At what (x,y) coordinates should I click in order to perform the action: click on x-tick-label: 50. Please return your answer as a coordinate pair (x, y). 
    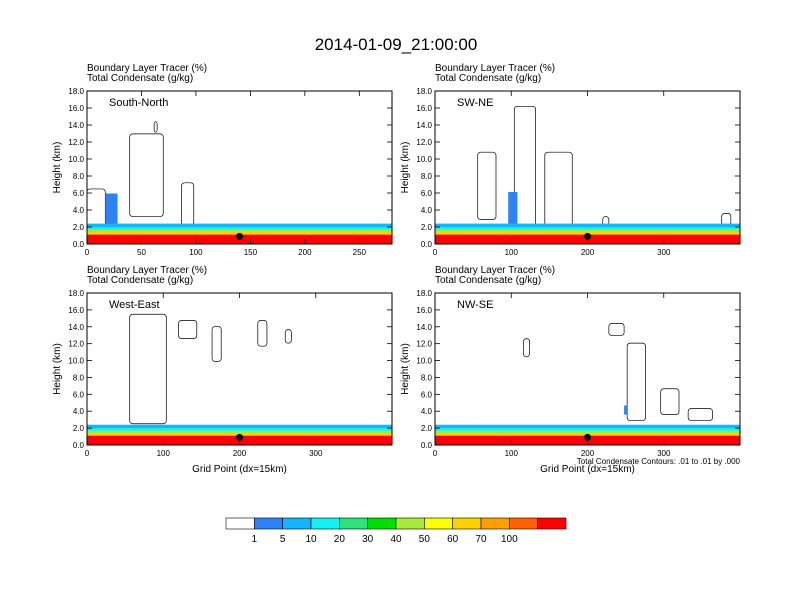
    Looking at the image, I should click on (141, 252).